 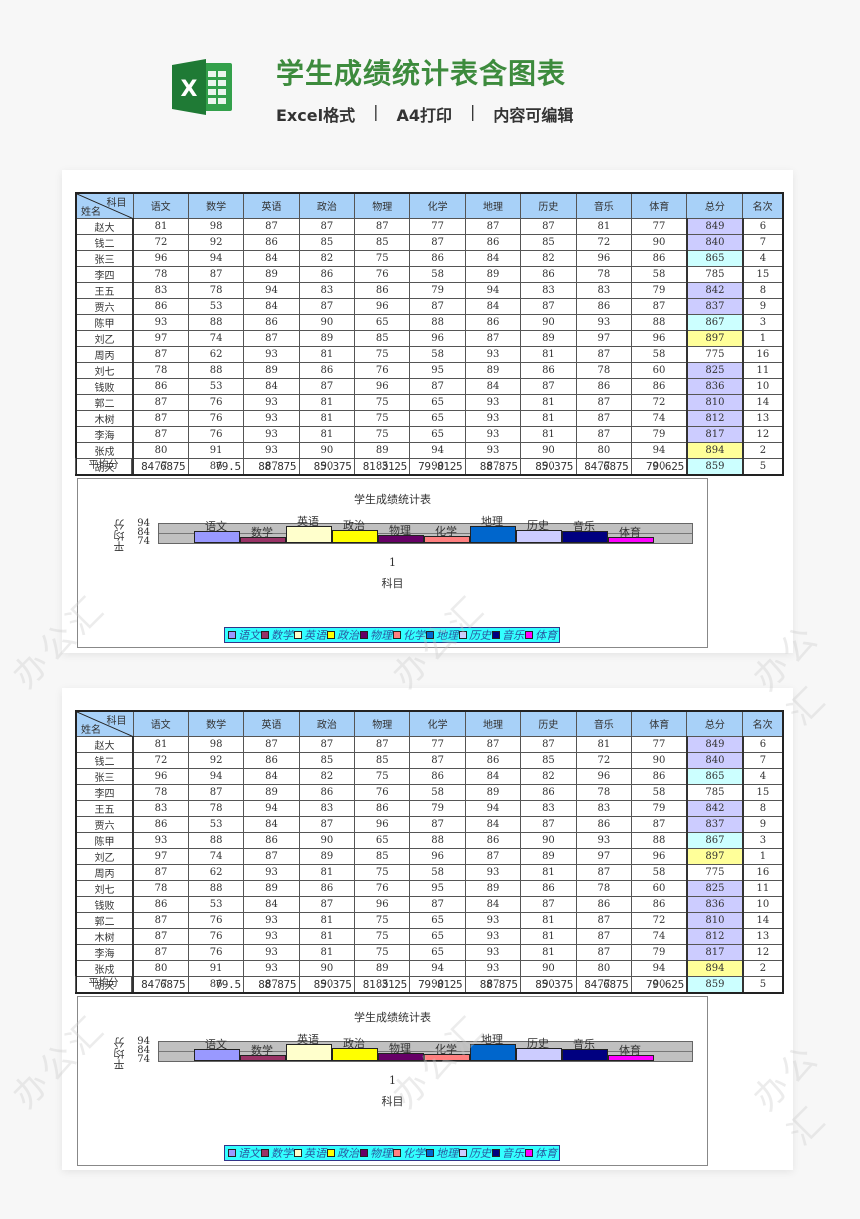 What do you see at coordinates (425, 533) in the screenshot?
I see `chart-plot-area` at bounding box center [425, 533].